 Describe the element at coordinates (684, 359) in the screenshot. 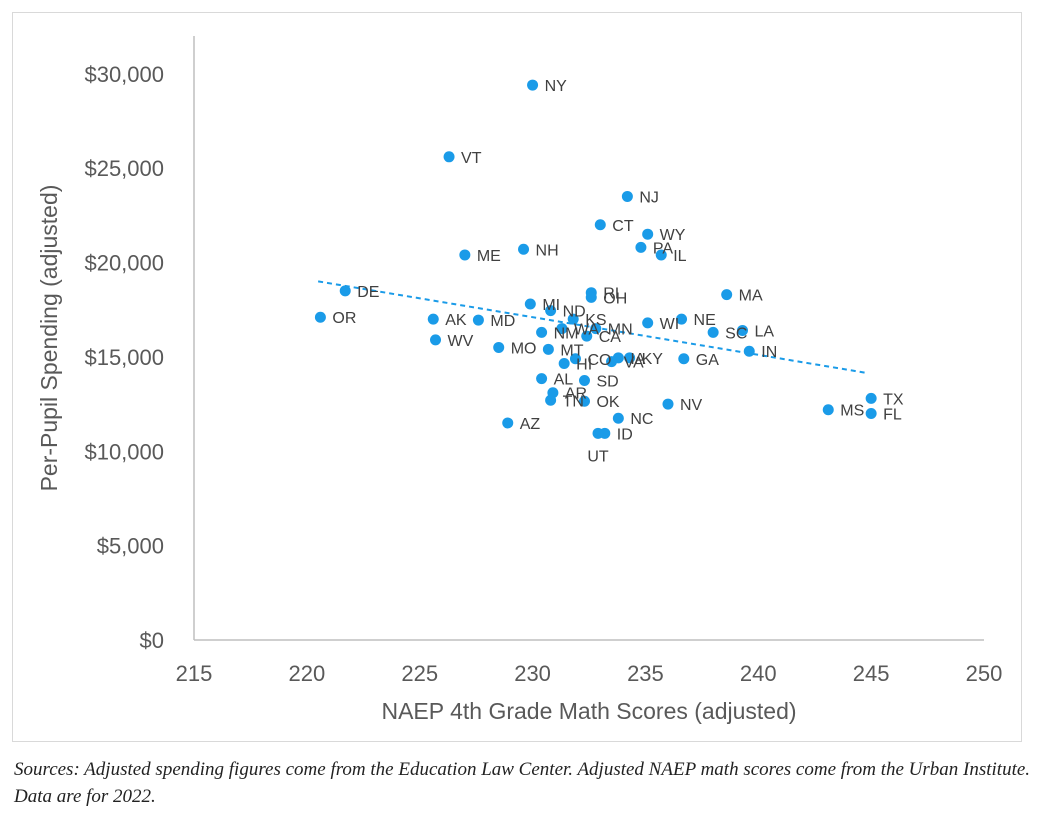

I see `data-point-ga` at that location.